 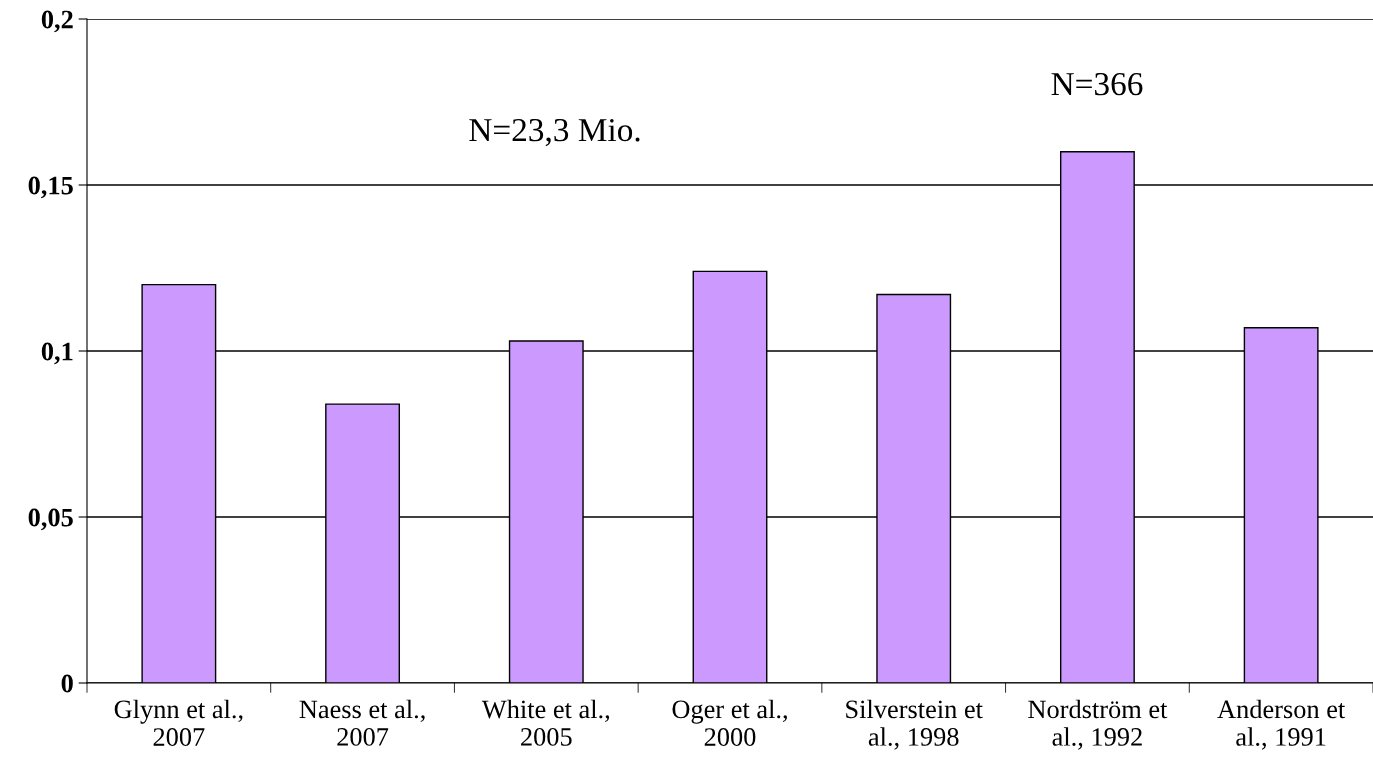 What do you see at coordinates (914, 724) in the screenshot?
I see `x-tick-label: Silverstein et al., 1998` at bounding box center [914, 724].